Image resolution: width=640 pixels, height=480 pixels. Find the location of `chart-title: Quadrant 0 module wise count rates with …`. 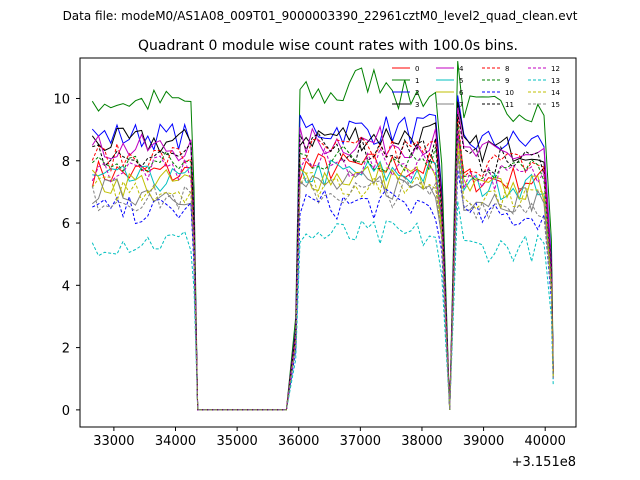

chart-title: Quadrant 0 module wise count rates with … is located at coordinates (328, 46).